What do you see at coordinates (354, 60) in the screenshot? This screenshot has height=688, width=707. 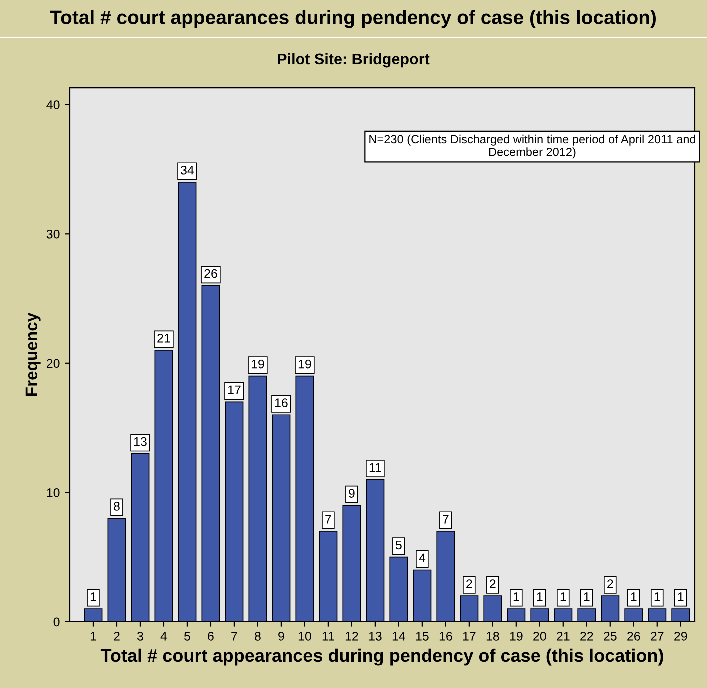 I see `chart-subtitle: Pilot Site: Bridgeport` at bounding box center [354, 60].